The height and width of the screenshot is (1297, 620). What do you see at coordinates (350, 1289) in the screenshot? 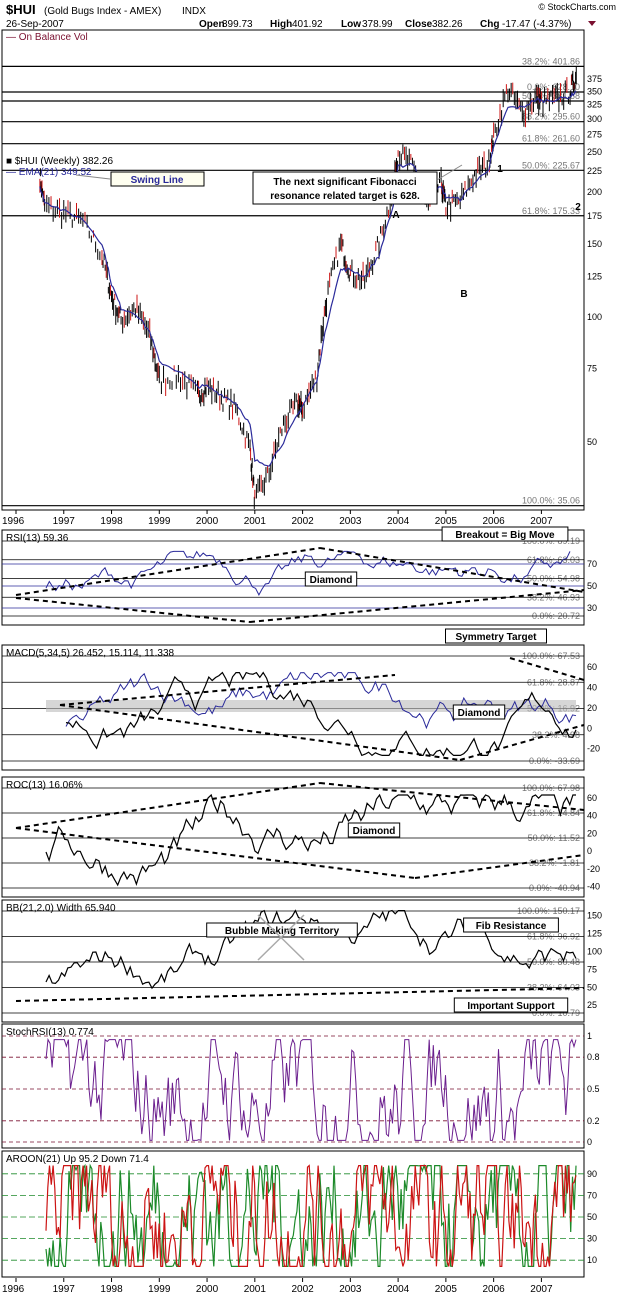
I see `x-axis-bottom-tick-2003: 2003` at bounding box center [350, 1289].